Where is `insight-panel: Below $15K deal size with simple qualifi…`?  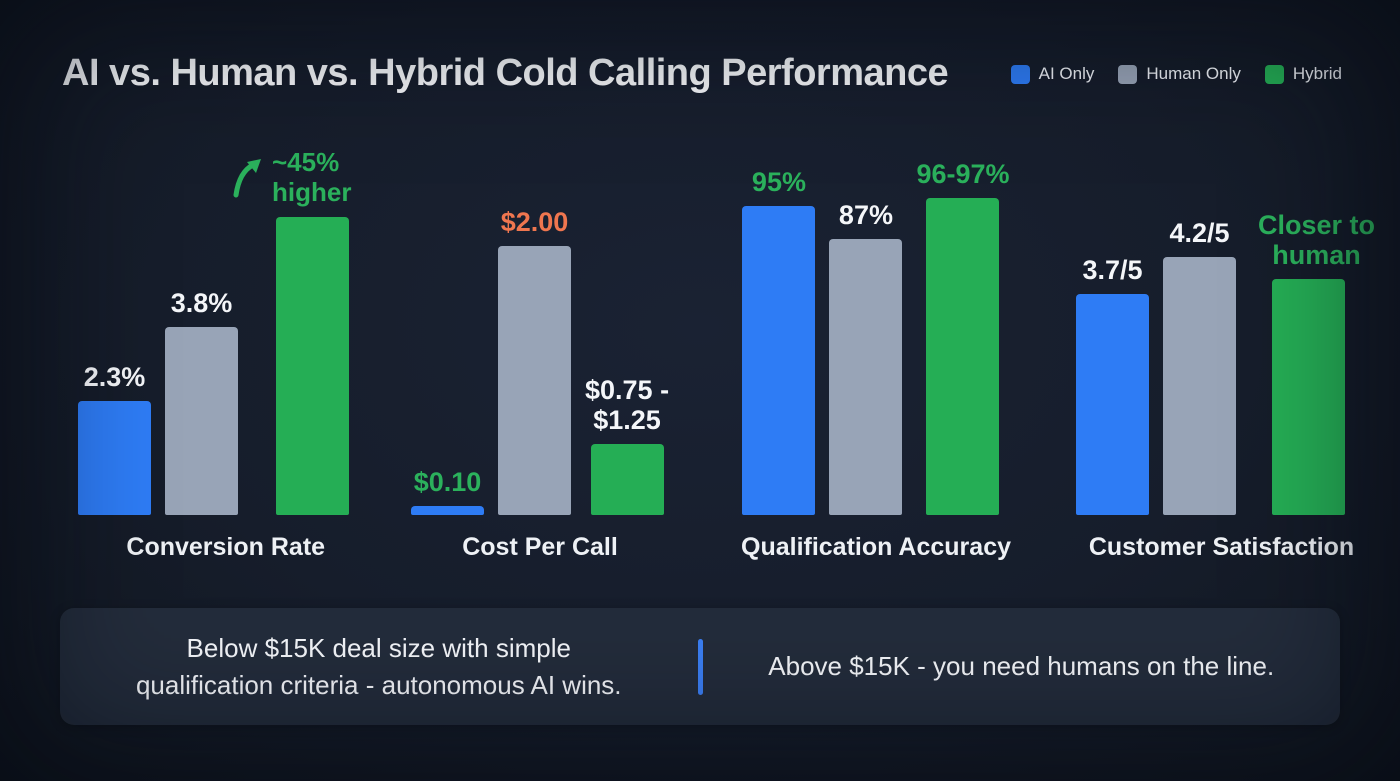 insight-panel: Below $15K deal size with simple qualifi… is located at coordinates (700, 666).